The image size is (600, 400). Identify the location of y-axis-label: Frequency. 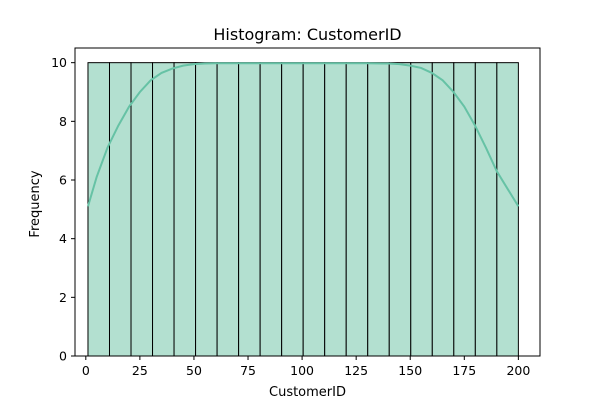
(35, 203).